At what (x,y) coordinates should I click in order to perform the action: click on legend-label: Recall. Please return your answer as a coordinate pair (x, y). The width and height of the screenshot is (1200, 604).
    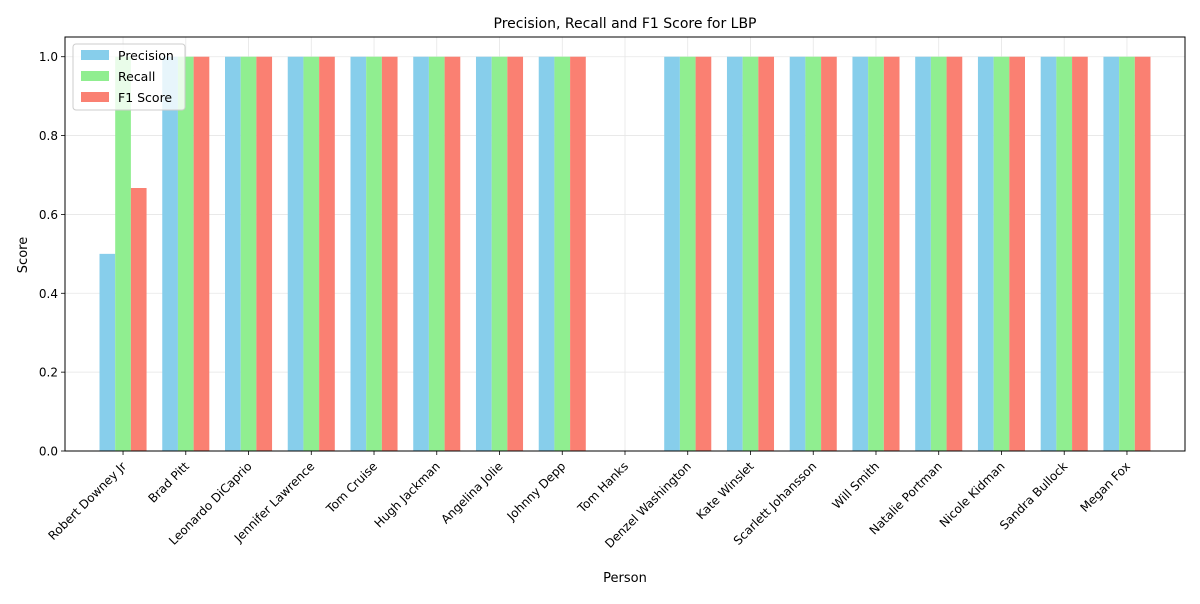
    Looking at the image, I should click on (136, 76).